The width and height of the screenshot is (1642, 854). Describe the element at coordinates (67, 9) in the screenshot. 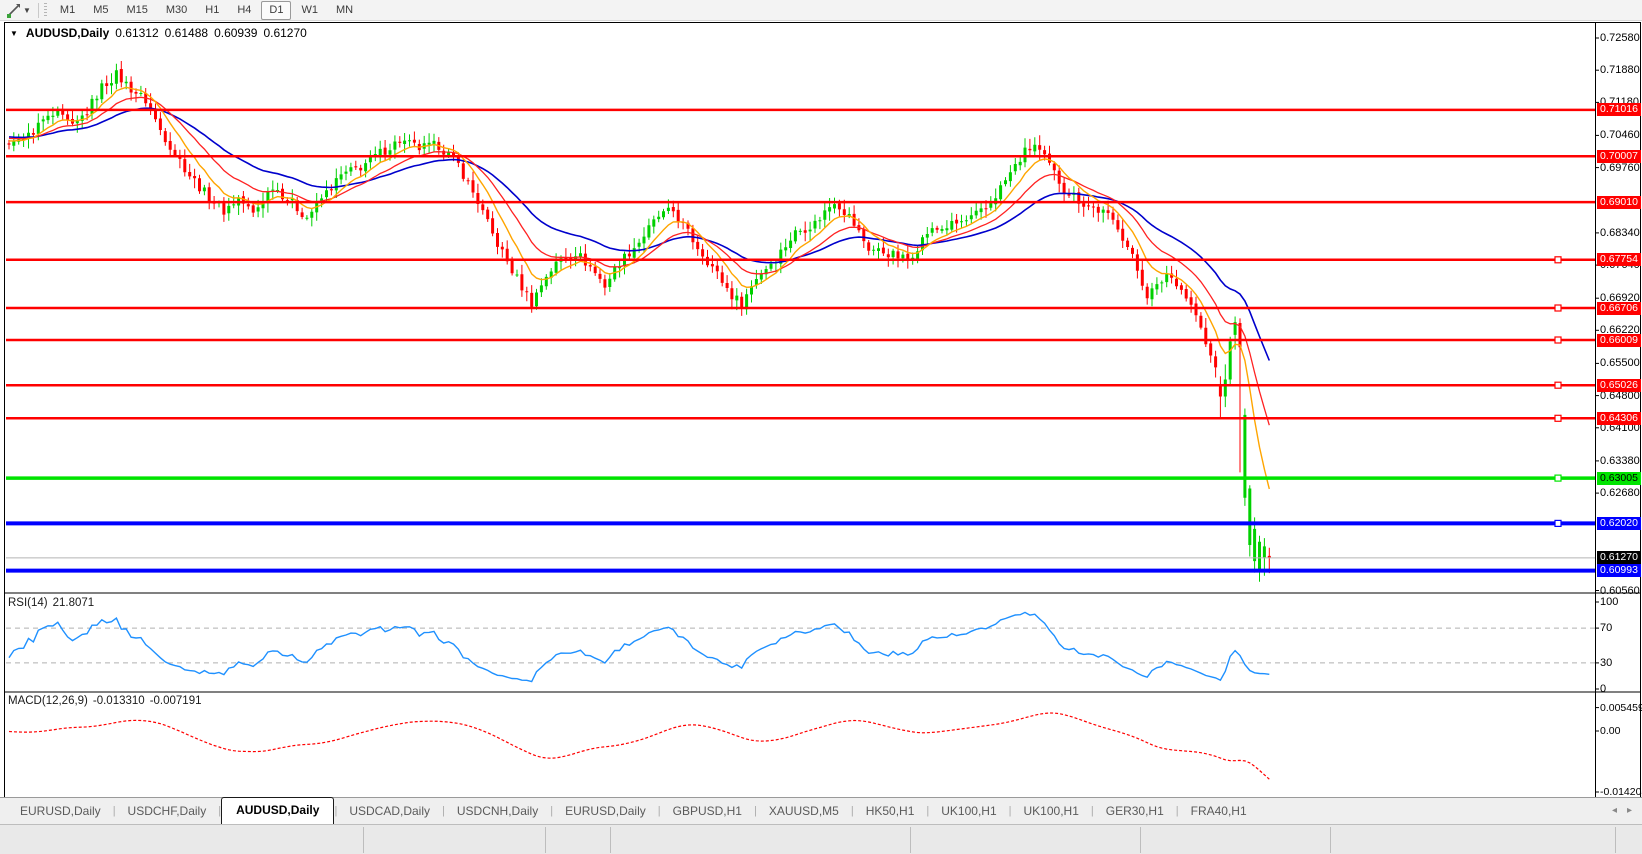

I see `timeframe-button-m1: M1` at that location.